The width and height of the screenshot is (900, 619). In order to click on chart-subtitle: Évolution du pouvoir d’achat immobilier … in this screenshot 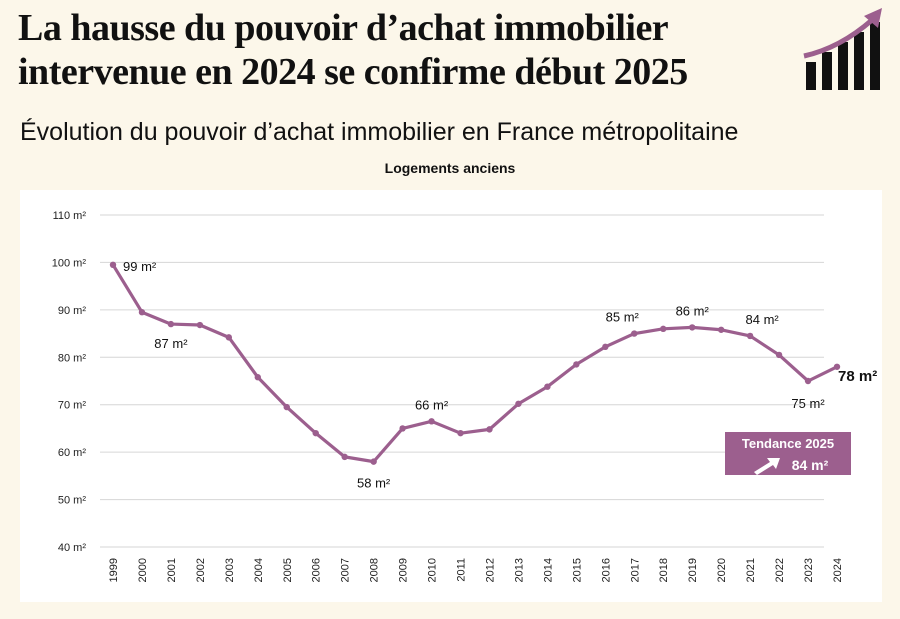, I will do `click(379, 132)`.